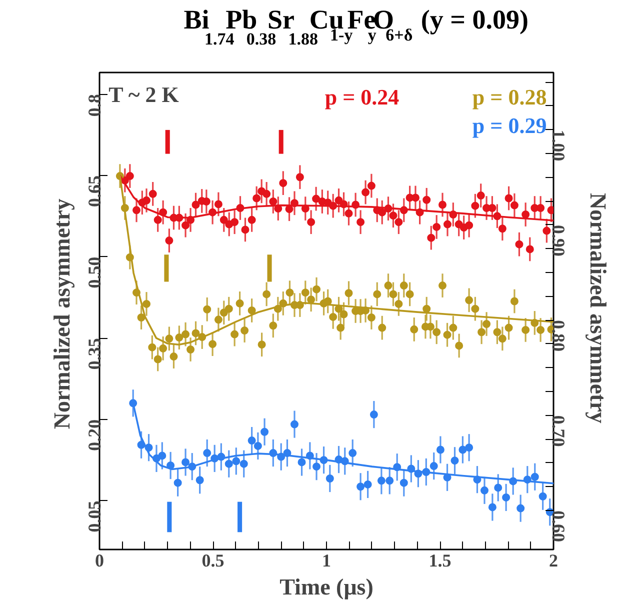 The image size is (639, 604). I want to click on x-tick-label: 0.5, so click(213, 560).